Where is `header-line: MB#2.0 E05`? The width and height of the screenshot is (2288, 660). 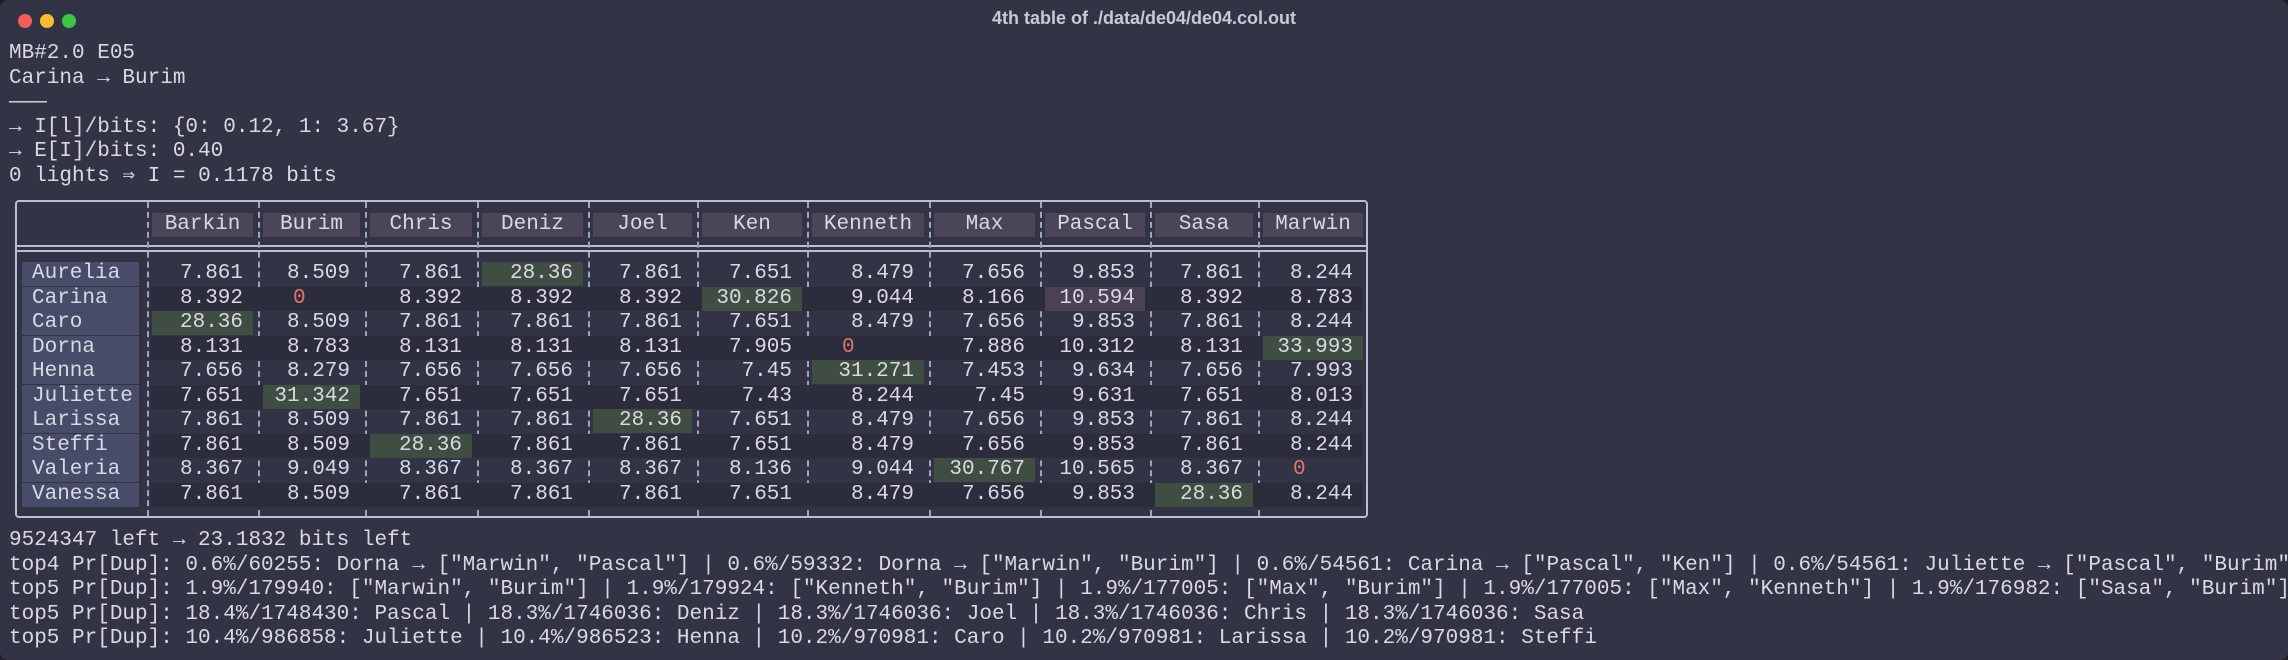
header-line: MB#2.0 E05 is located at coordinates (72, 53).